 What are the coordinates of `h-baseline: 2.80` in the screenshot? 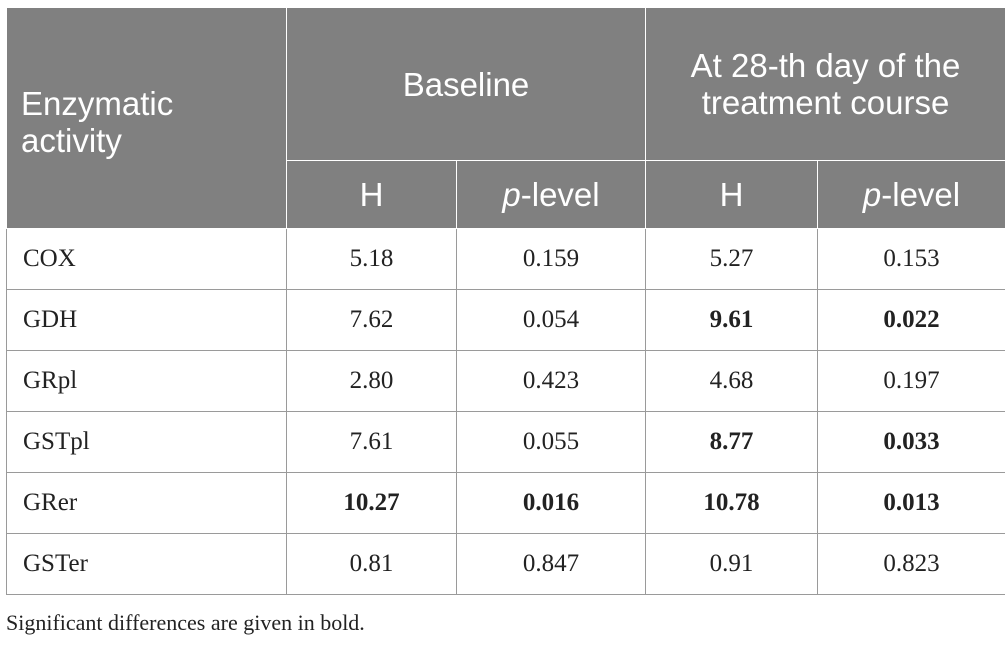 It's located at (371, 381).